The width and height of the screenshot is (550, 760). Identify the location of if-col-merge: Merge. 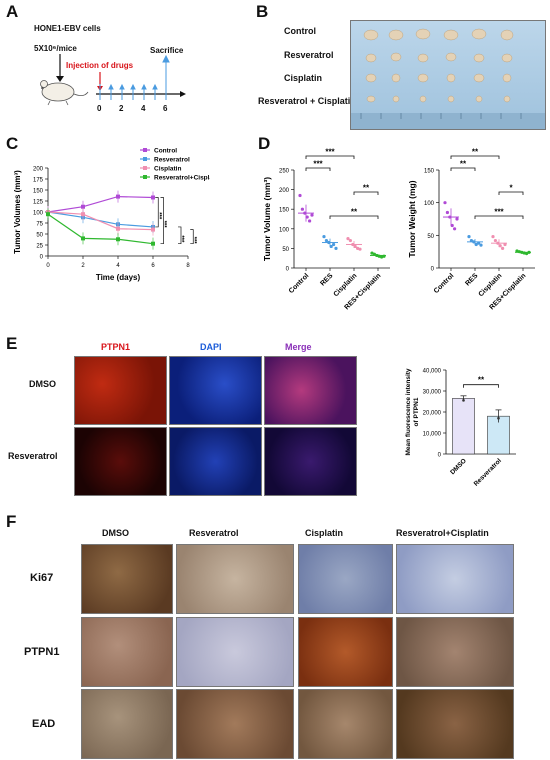
(298, 347).